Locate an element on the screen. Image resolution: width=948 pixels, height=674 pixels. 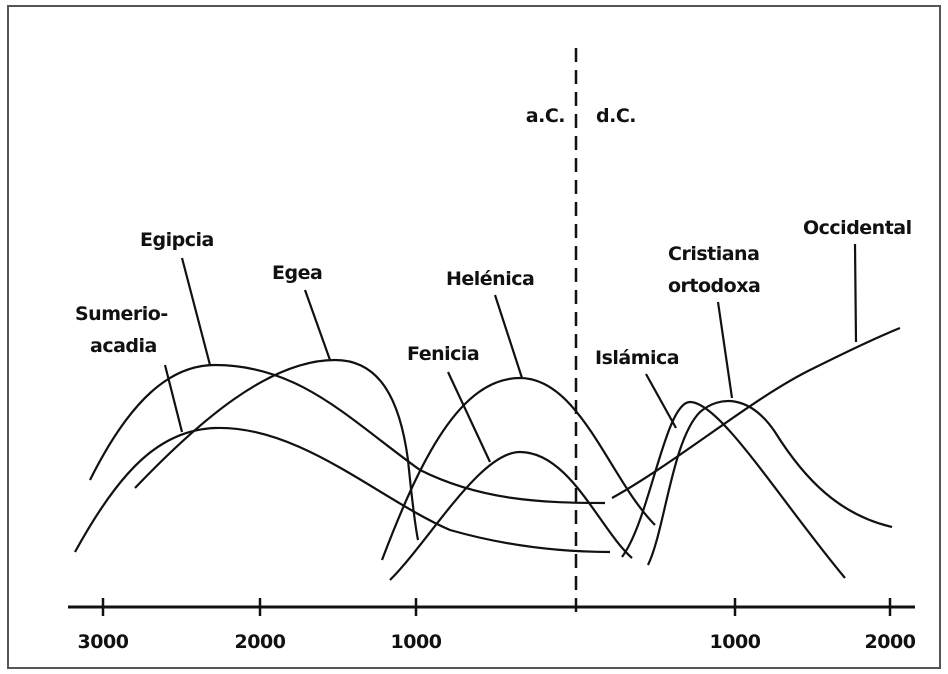
civilization-label: Egea is located at coordinates (297, 273).